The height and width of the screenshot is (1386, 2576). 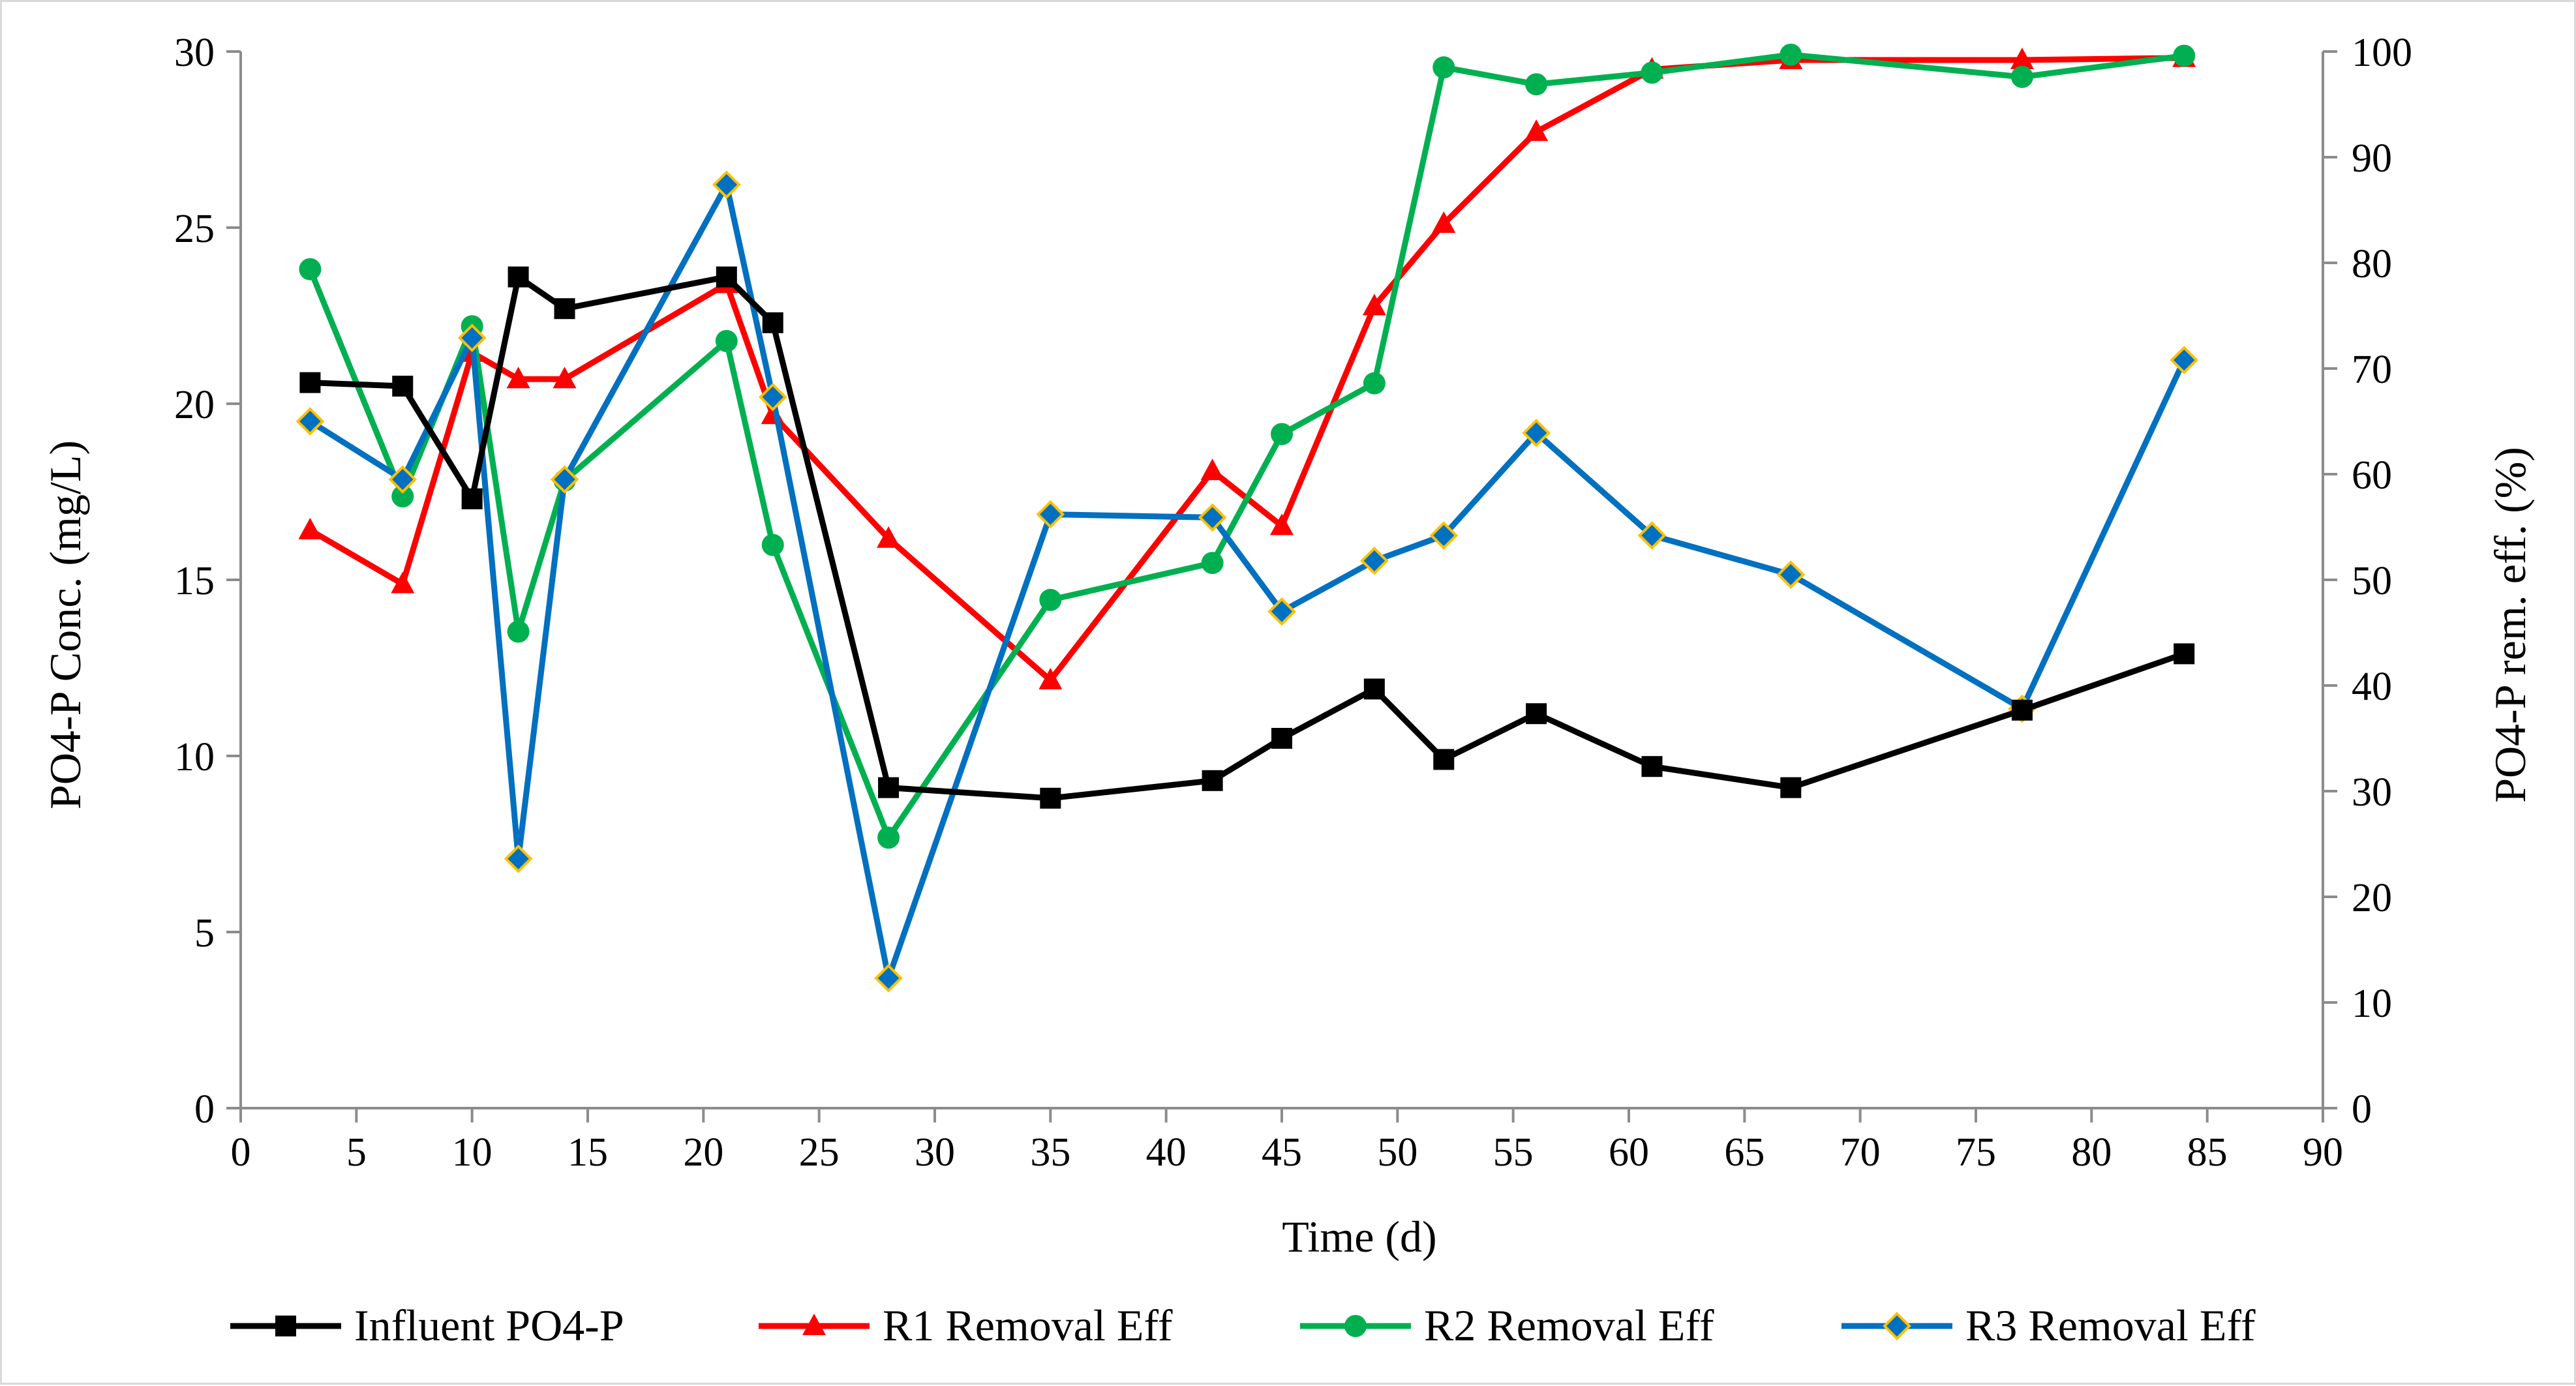 What do you see at coordinates (1744, 1152) in the screenshot?
I see `x-tick-label: 65` at bounding box center [1744, 1152].